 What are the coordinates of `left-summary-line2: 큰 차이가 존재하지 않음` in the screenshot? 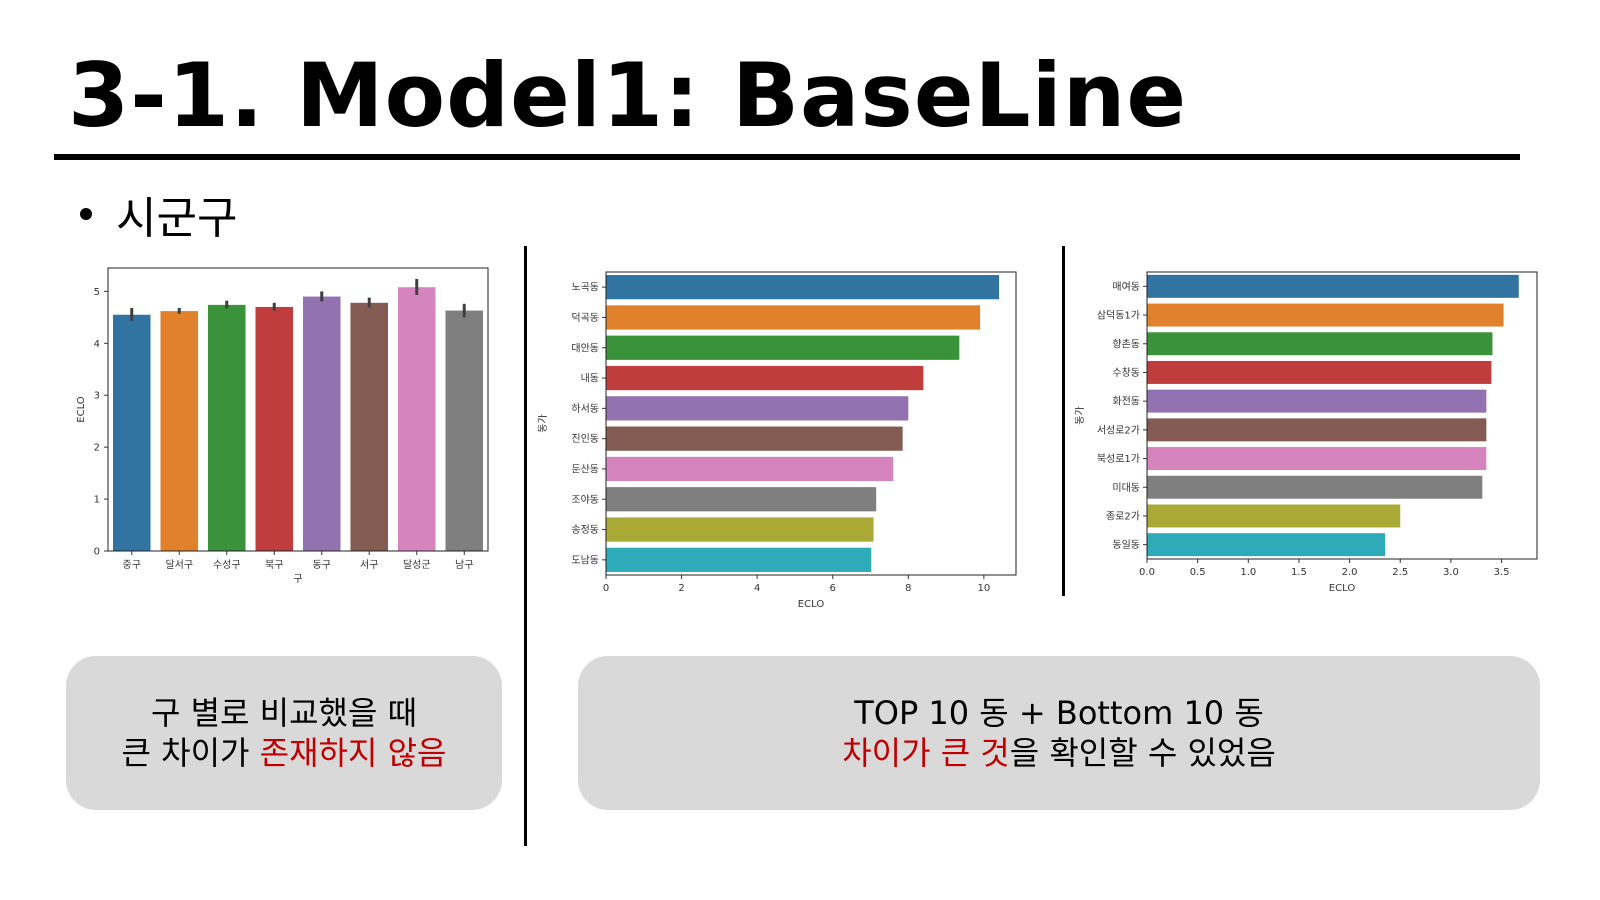 It's located at (284, 753).